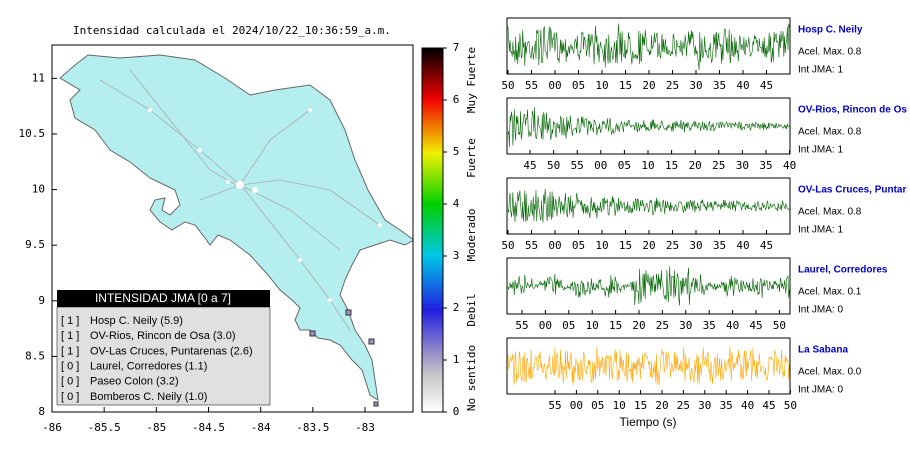 The image size is (910, 460). I want to click on colorbar-tick-label: 2, so click(456, 307).